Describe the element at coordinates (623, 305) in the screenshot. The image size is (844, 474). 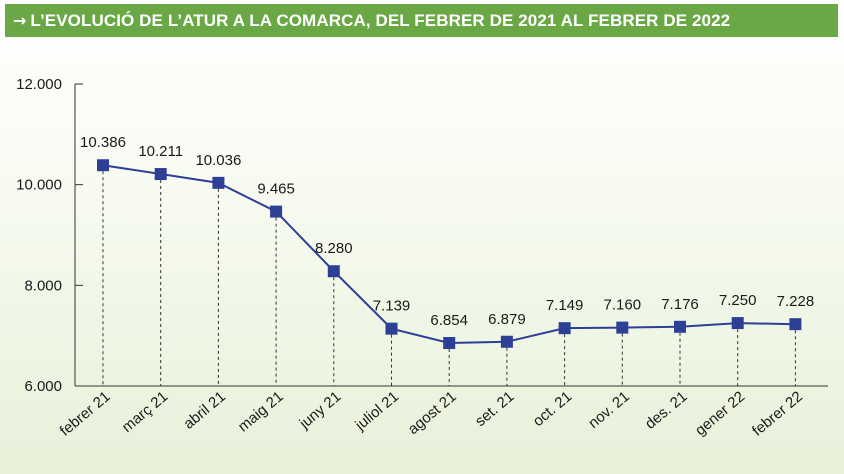
I see `data-label: 7.160` at that location.